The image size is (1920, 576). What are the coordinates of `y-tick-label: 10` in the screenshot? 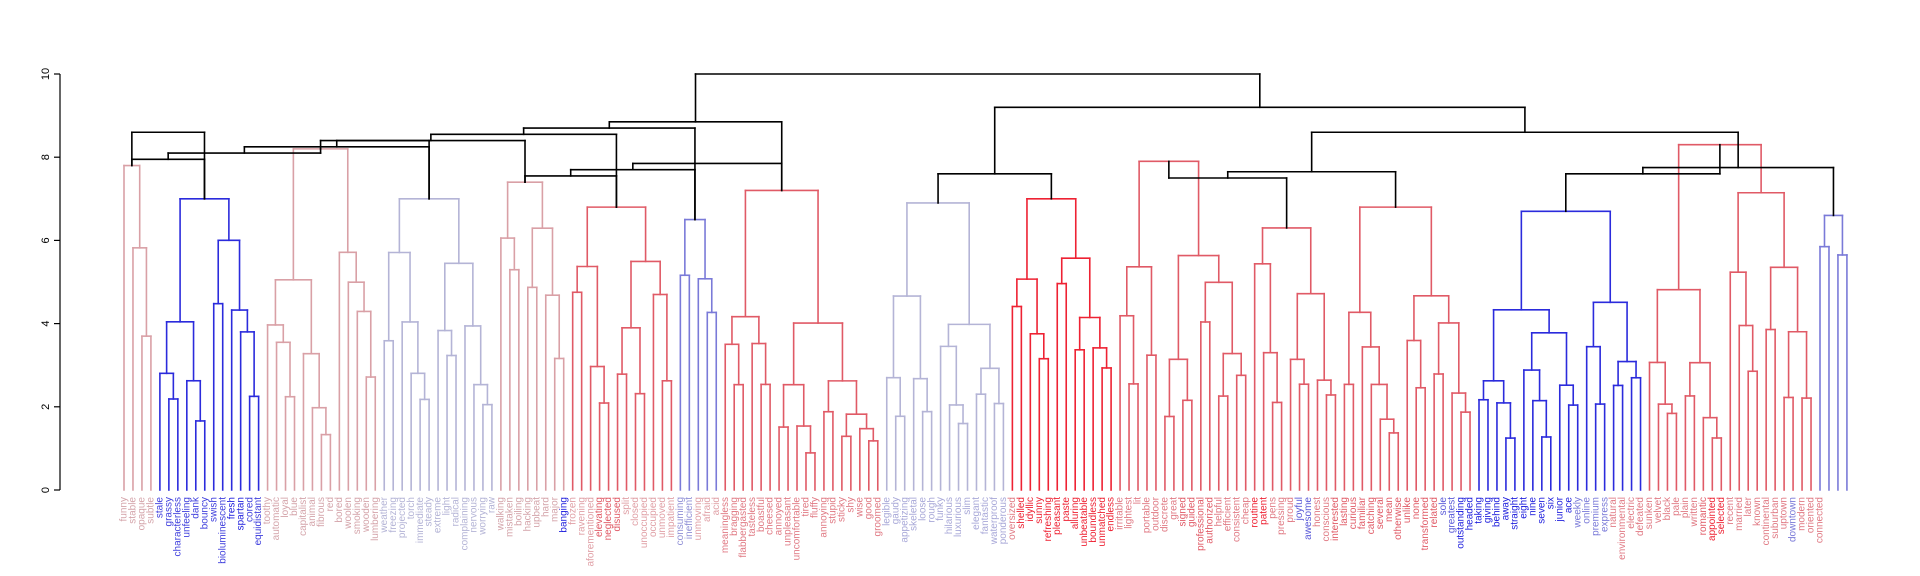 It's located at (46, 74).